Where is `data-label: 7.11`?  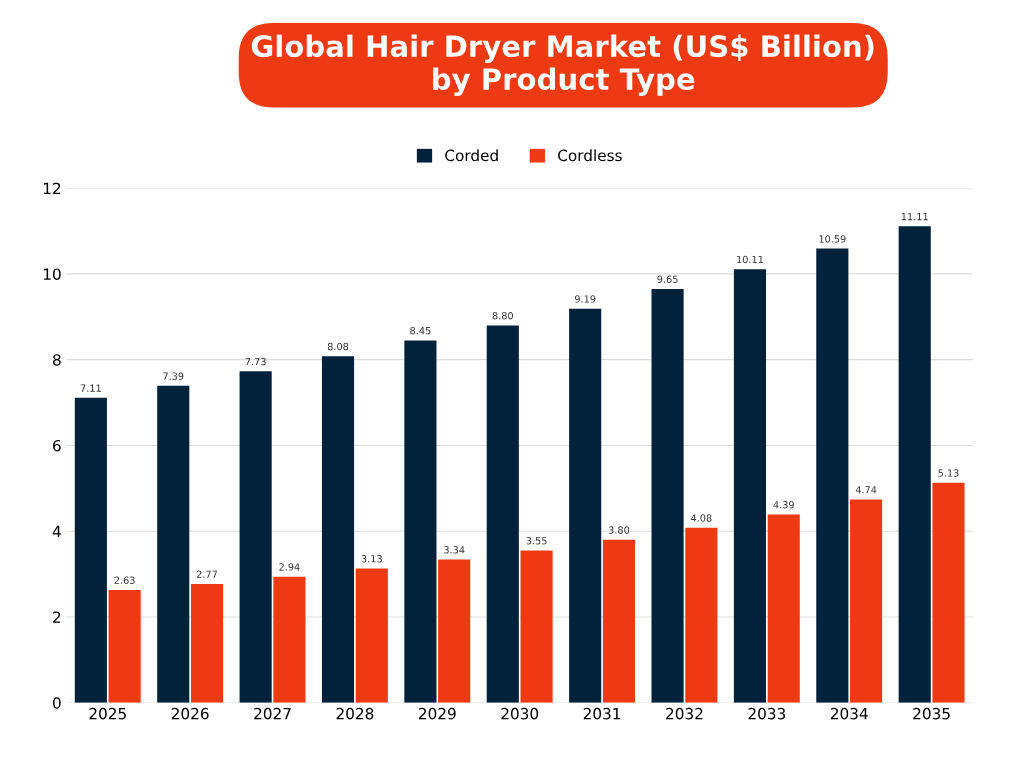 data-label: 7.11 is located at coordinates (90, 388).